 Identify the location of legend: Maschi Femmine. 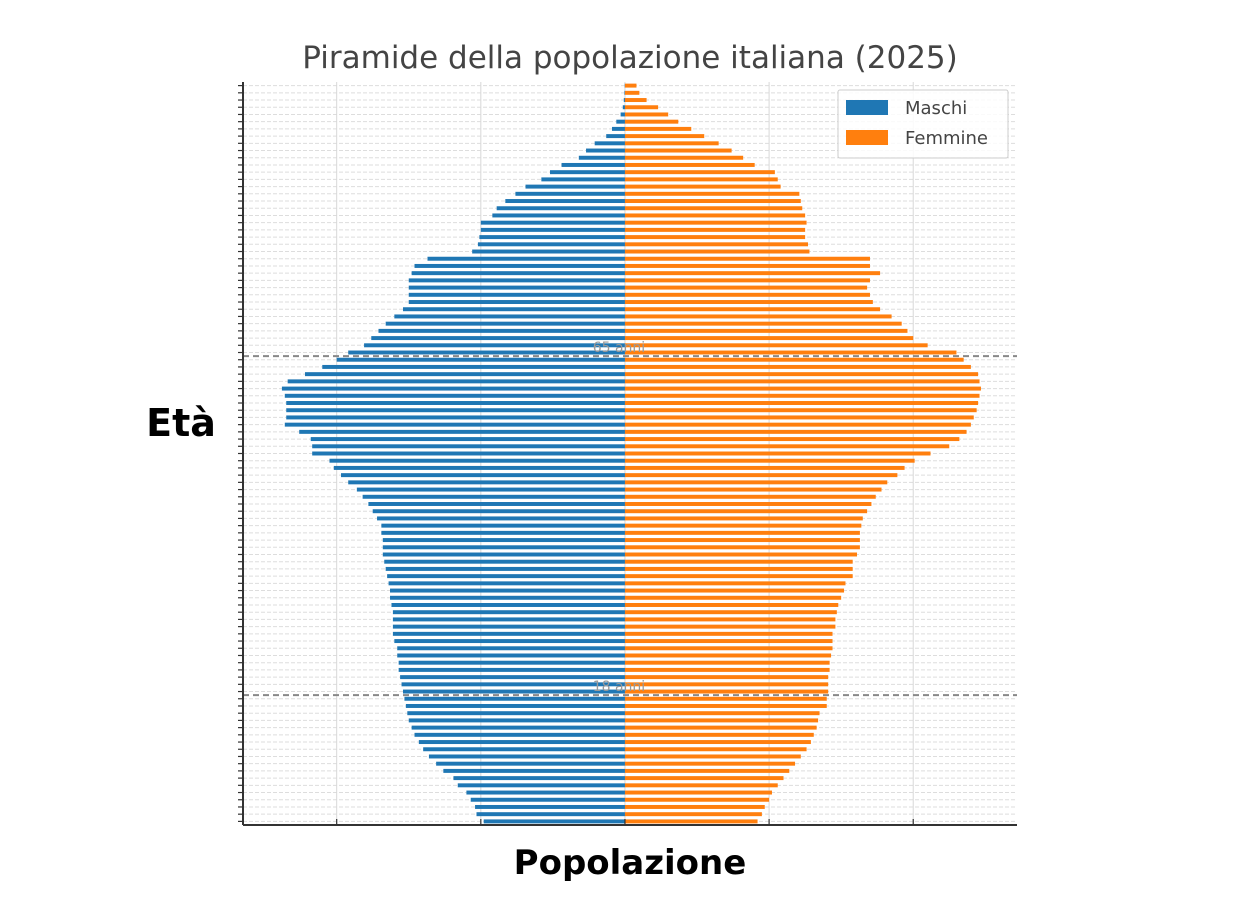
(923, 124).